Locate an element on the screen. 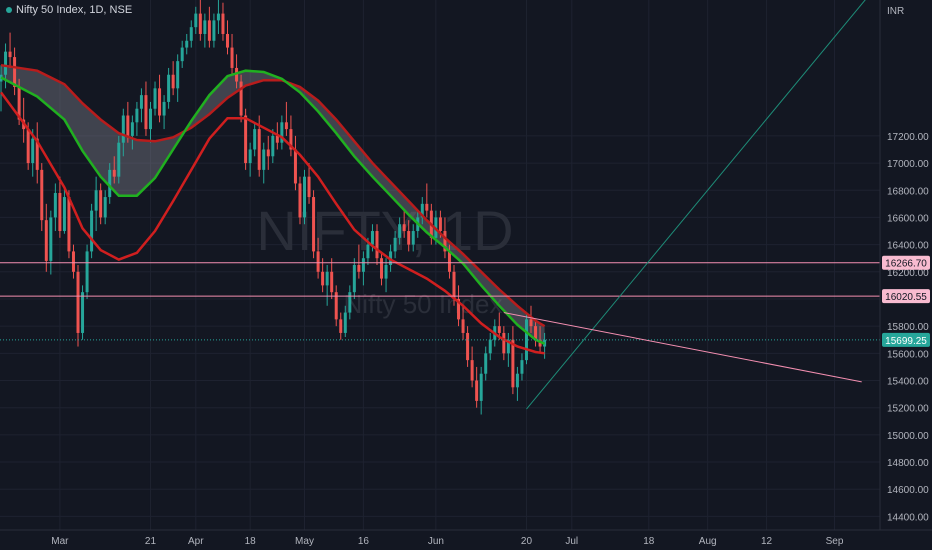  watermark-name: Nifty 50 Index is located at coordinates (423, 304).